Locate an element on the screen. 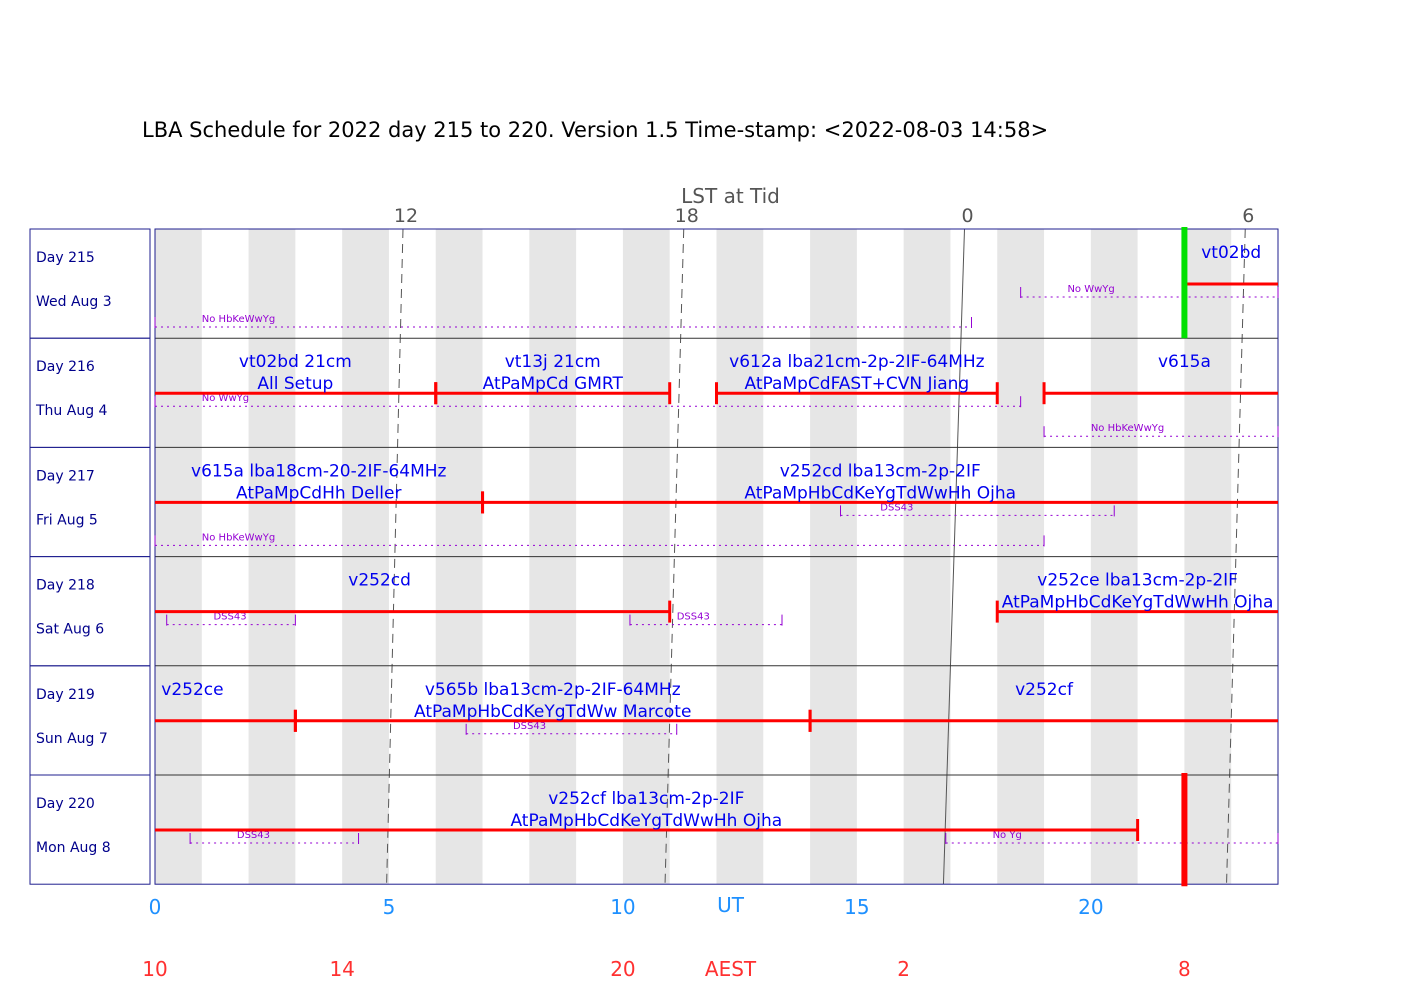  lst-tick-label: 6 is located at coordinates (1248, 216).